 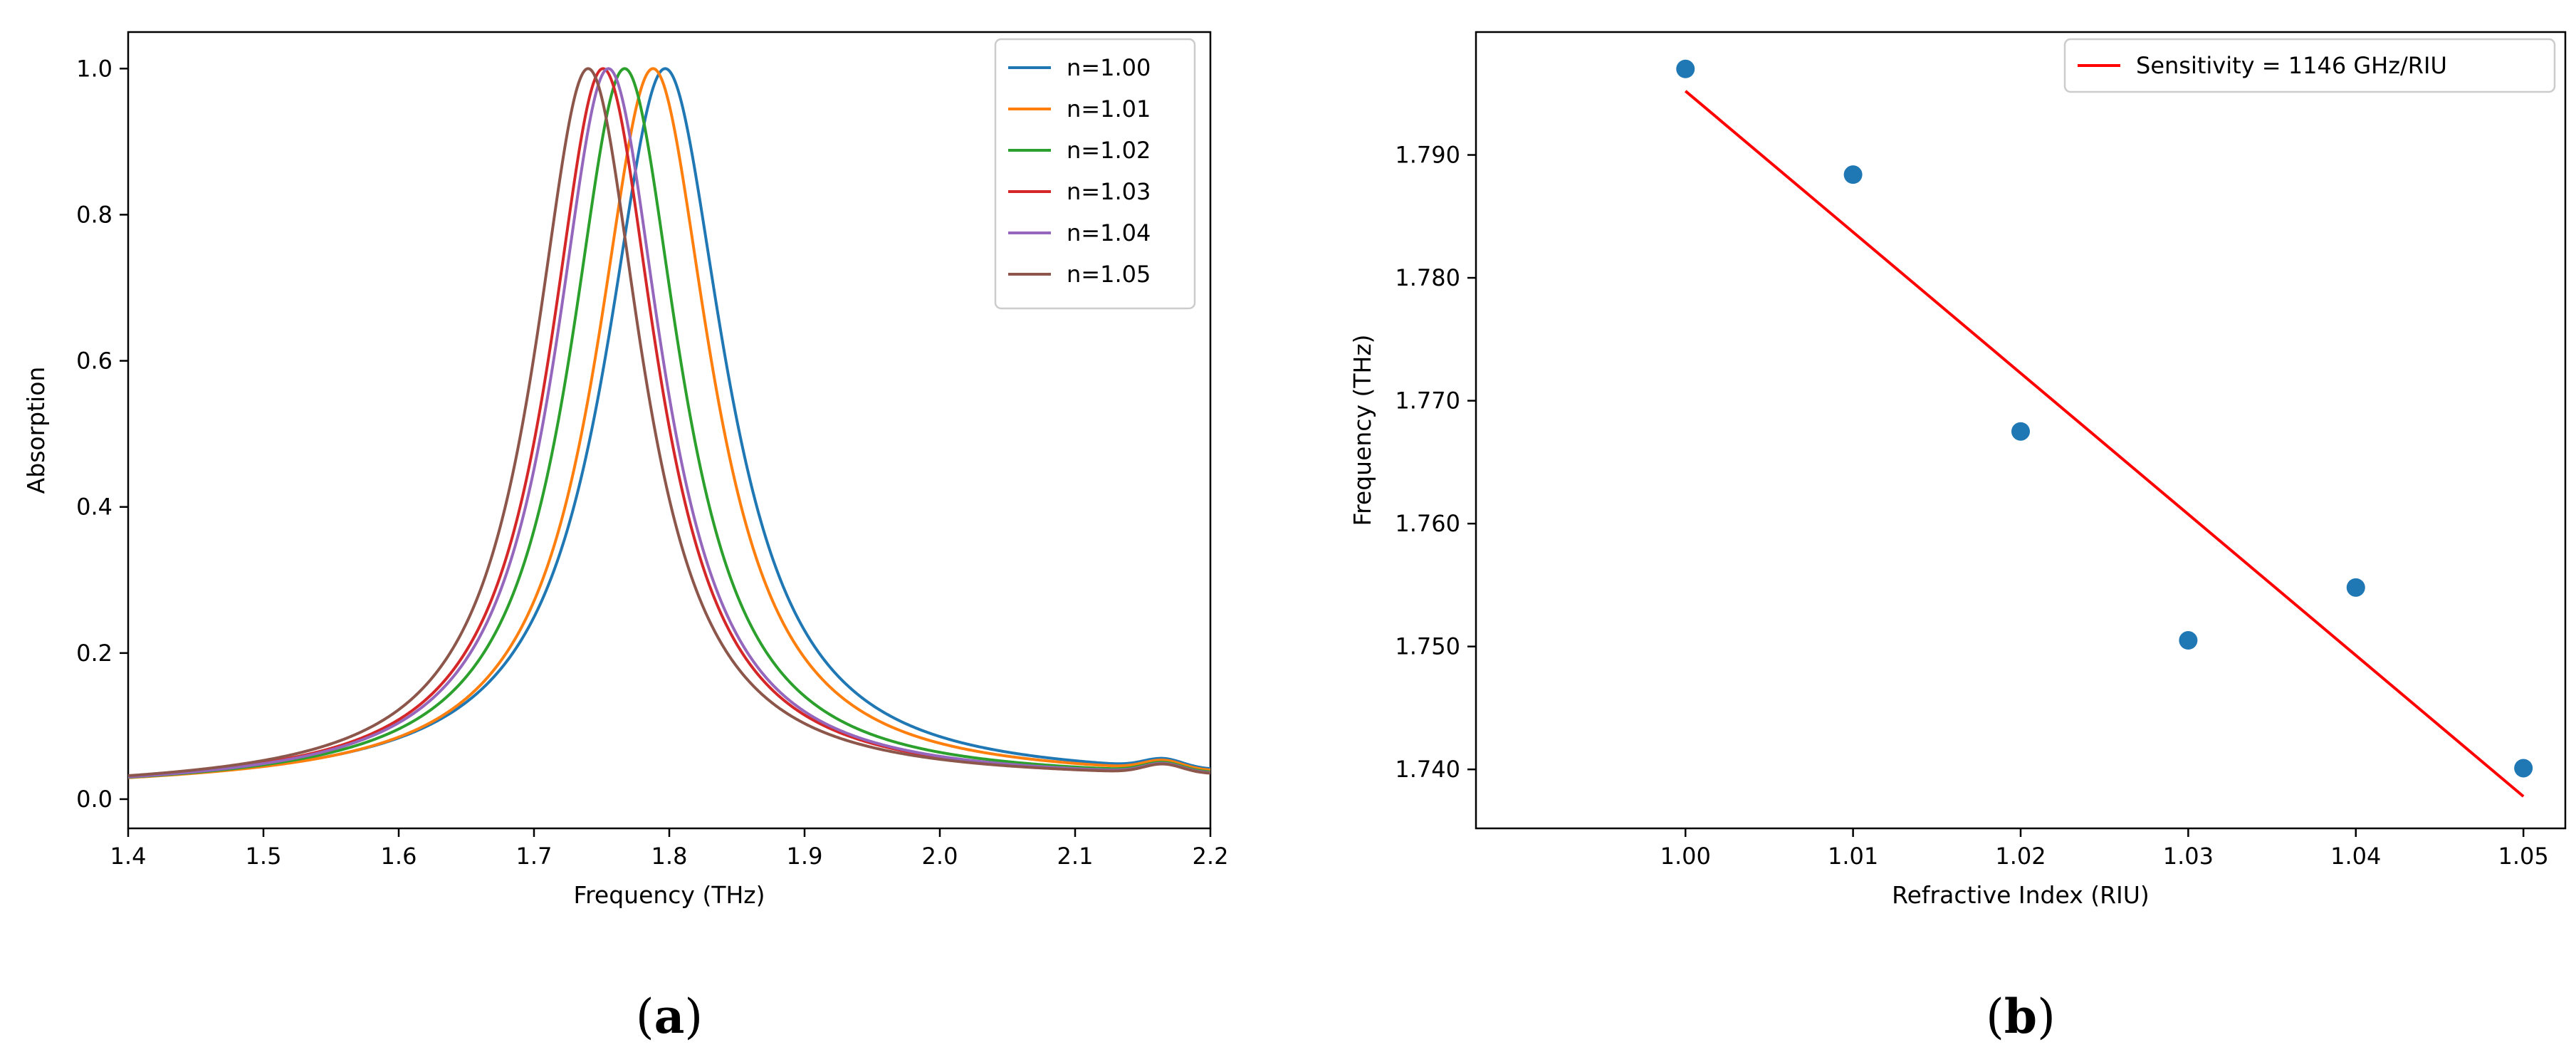 What do you see at coordinates (1109, 67) in the screenshot?
I see `legend-label: n=1.00` at bounding box center [1109, 67].